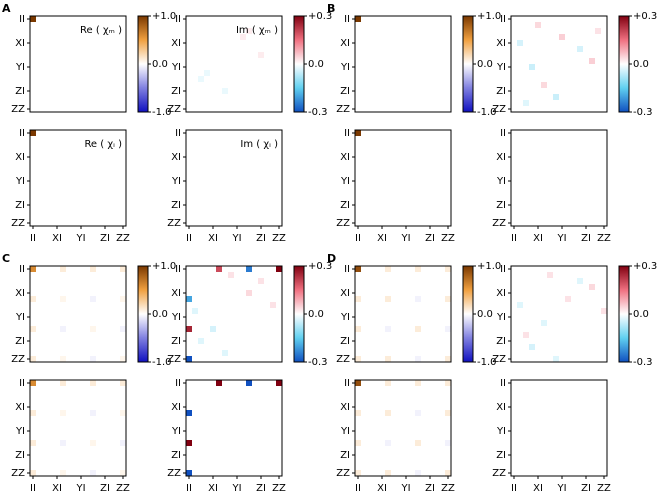 This screenshot has width=660, height=500. What do you see at coordinates (176, 407) in the screenshot?
I see `y-tick-label: XI` at bounding box center [176, 407].